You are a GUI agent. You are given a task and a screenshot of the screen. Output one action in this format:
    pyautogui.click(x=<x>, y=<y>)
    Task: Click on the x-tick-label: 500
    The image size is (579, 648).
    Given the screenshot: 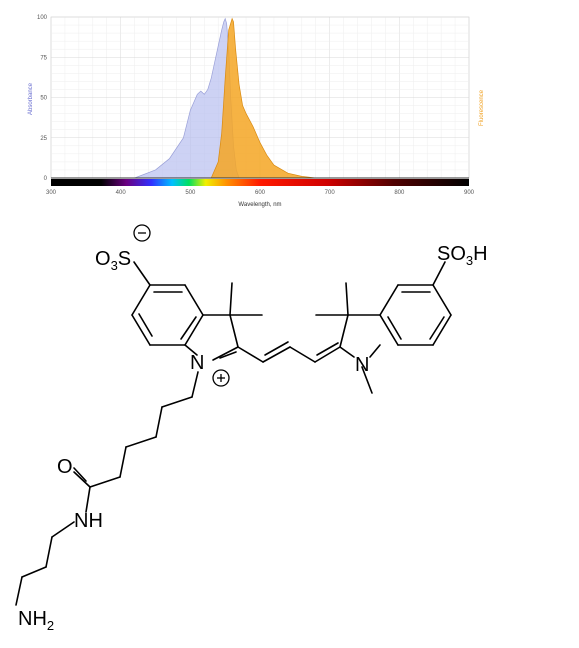 What is the action you would take?
    pyautogui.click(x=190, y=193)
    